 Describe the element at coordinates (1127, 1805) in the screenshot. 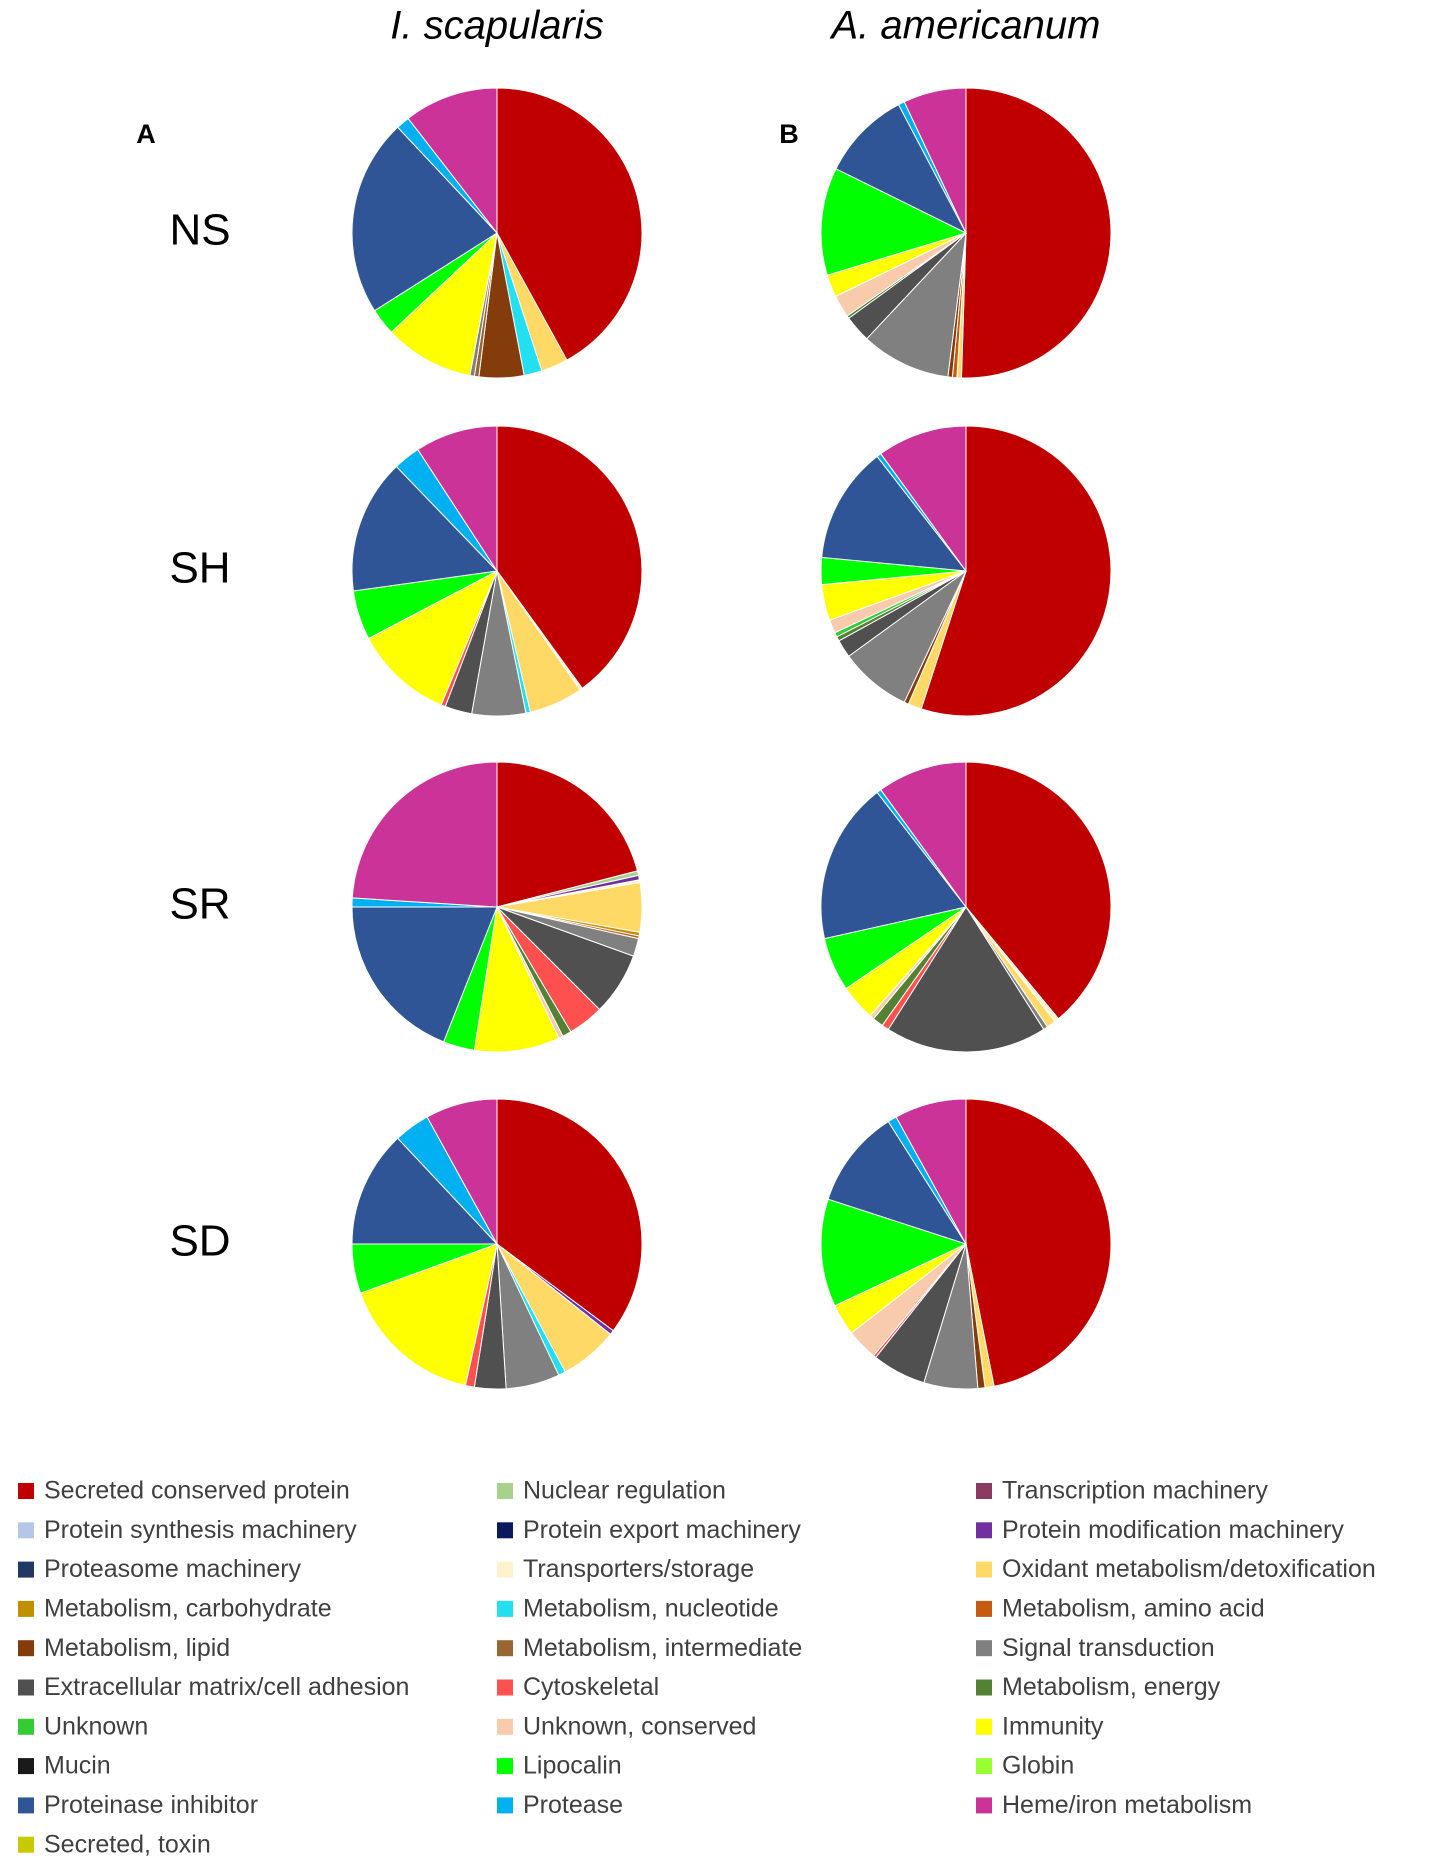

I see `legend-label: Heme/iron metabolism` at that location.